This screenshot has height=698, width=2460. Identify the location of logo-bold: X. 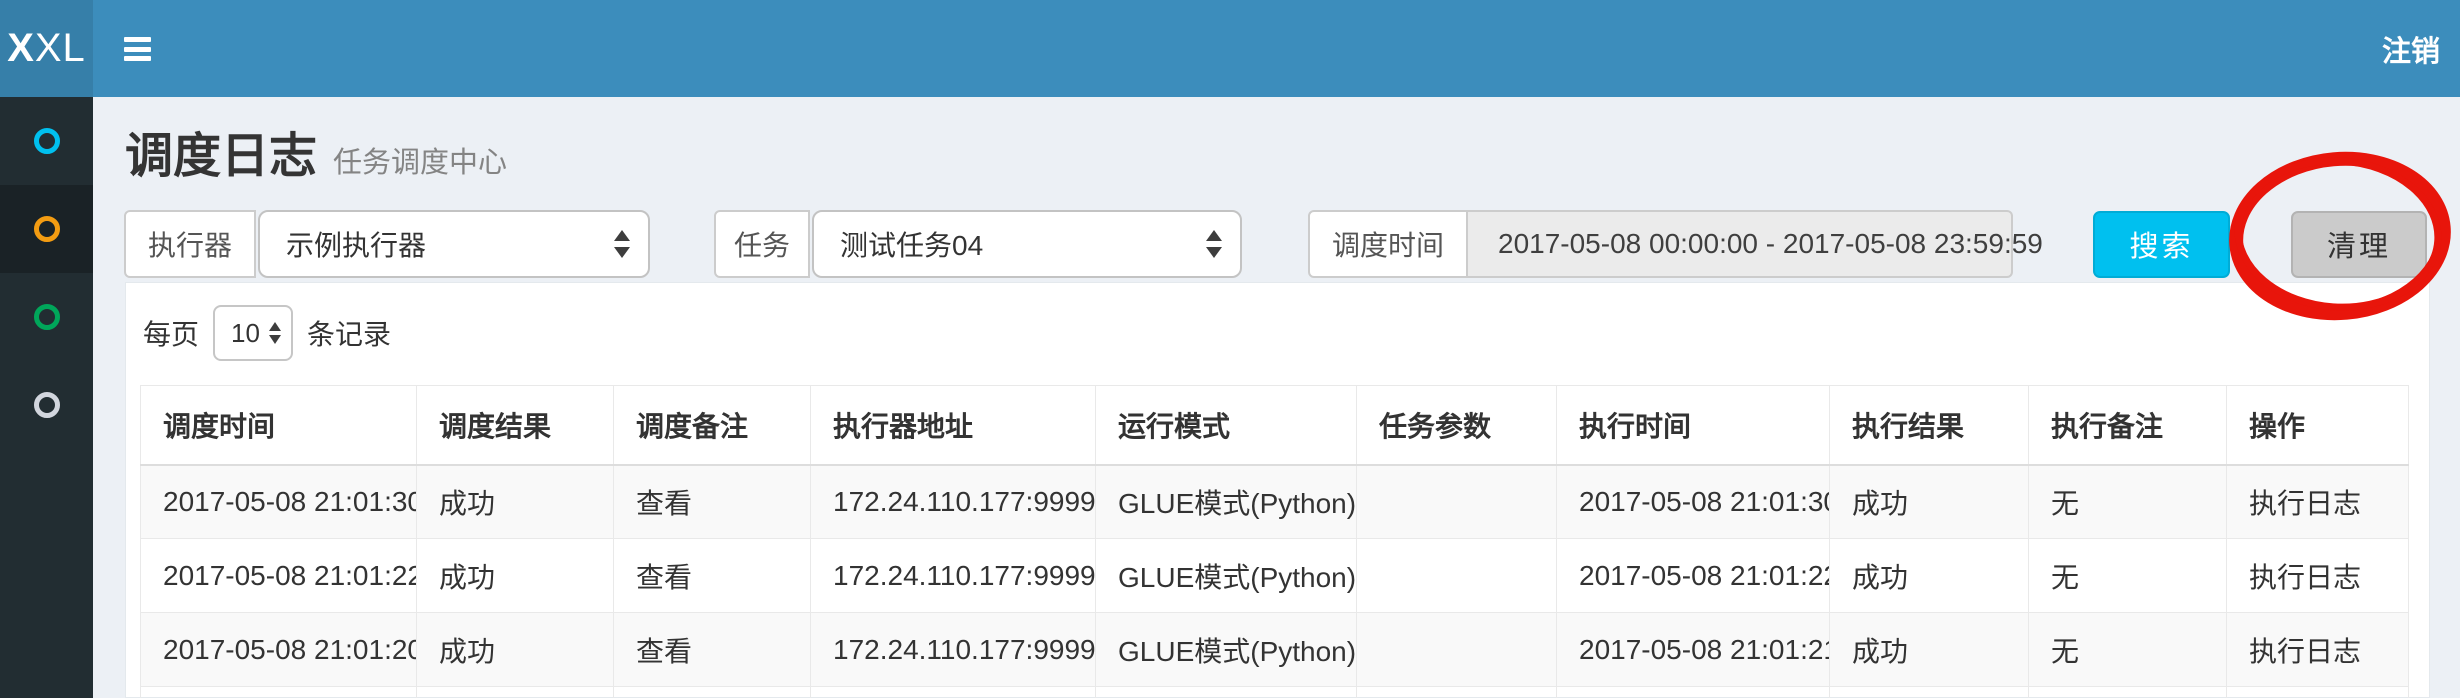
(21, 48).